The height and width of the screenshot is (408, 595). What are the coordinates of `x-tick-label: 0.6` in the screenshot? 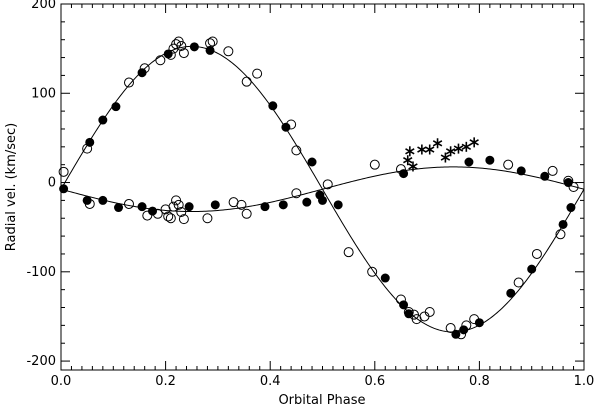 It's located at (374, 381).